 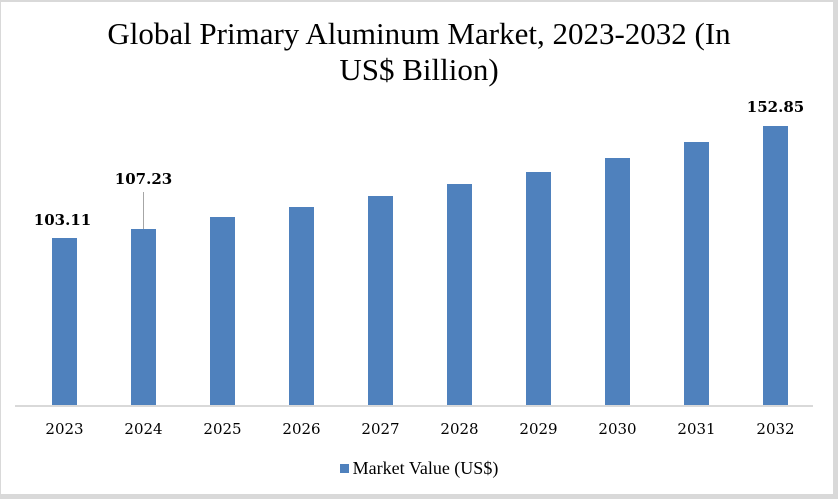 What do you see at coordinates (414, 406) in the screenshot?
I see `x-axis-line` at bounding box center [414, 406].